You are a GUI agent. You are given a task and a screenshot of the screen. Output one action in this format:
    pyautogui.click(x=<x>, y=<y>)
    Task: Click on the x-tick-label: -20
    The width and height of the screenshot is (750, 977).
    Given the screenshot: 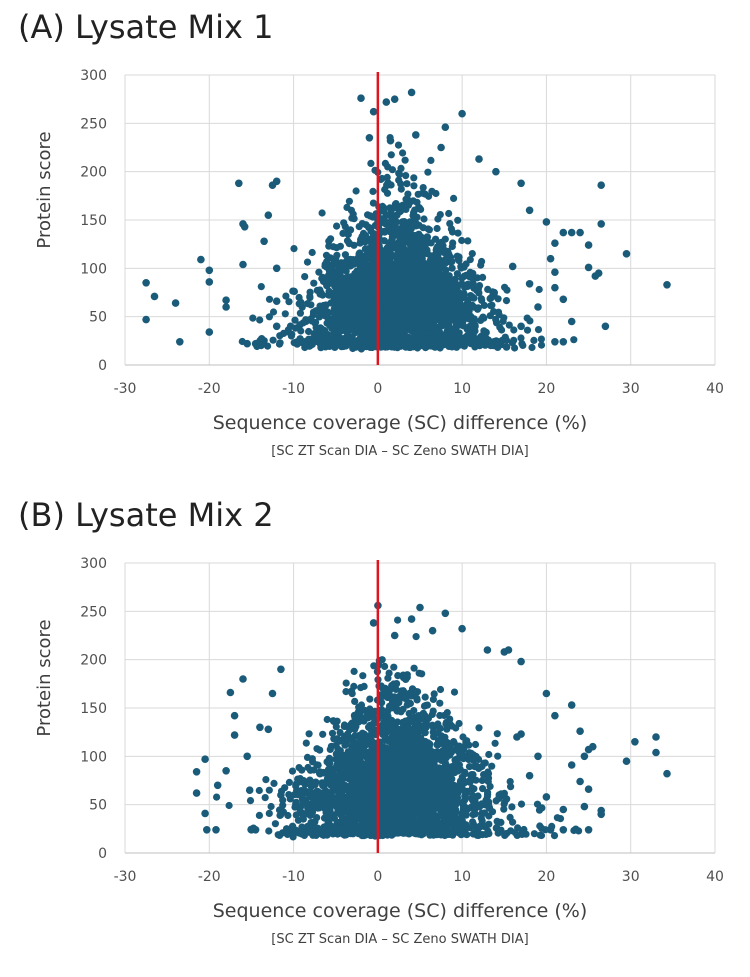 What is the action you would take?
    pyautogui.click(x=209, y=877)
    